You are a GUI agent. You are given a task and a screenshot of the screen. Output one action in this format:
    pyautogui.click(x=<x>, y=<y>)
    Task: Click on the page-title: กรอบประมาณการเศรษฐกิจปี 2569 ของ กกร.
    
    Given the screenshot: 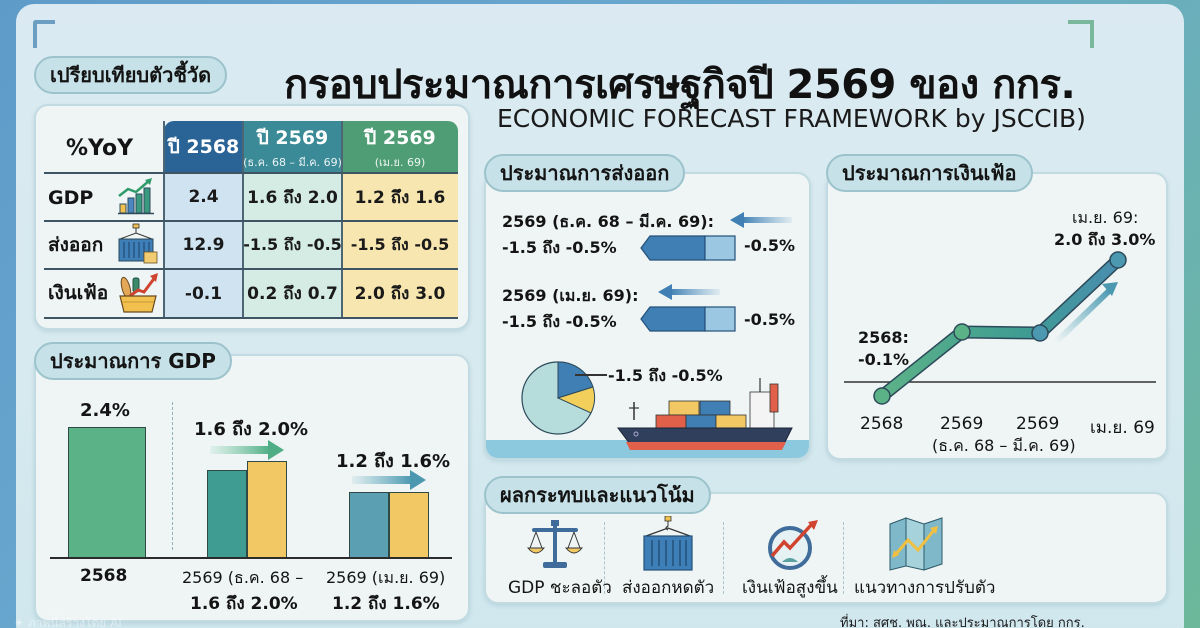 What is the action you would take?
    pyautogui.click(x=680, y=85)
    